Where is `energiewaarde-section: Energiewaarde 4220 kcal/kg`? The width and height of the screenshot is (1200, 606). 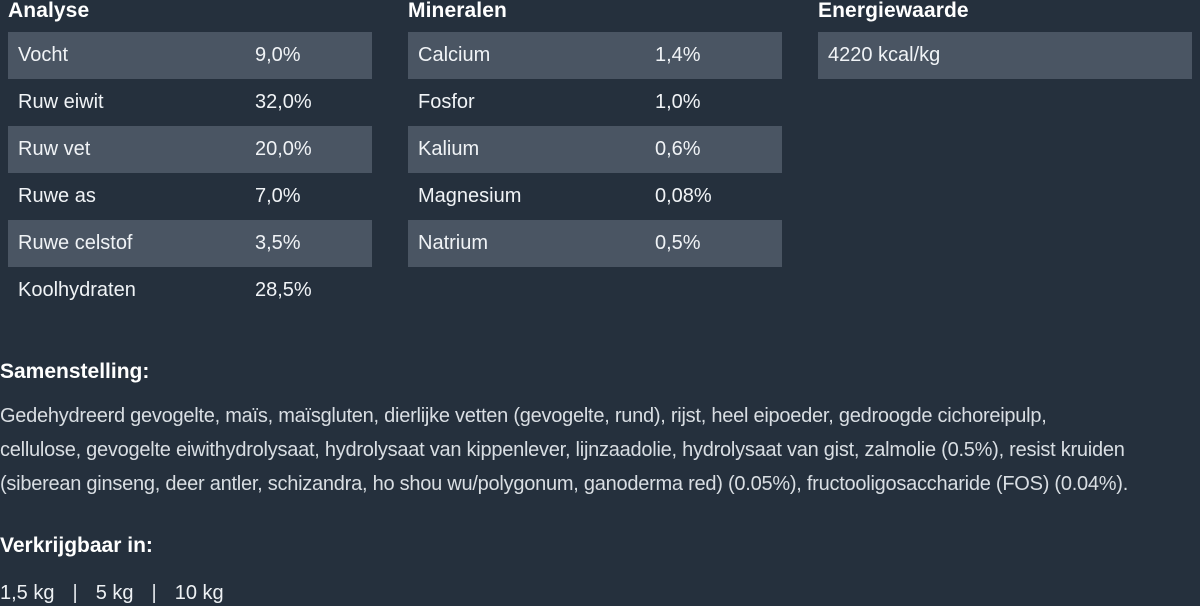 energiewaarde-section: Energiewaarde 4220 kcal/kg is located at coordinates (1005, 39).